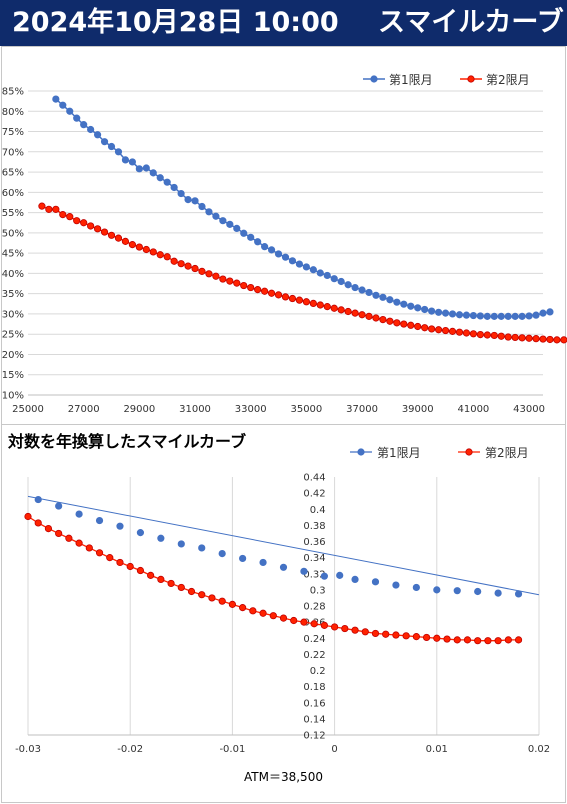 The width and height of the screenshot is (567, 804). Describe the element at coordinates (314, 607) in the screenshot. I see `y-tick-label: 0.28` at that location.